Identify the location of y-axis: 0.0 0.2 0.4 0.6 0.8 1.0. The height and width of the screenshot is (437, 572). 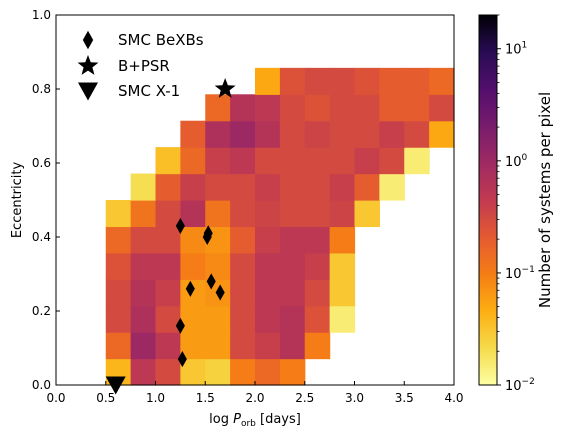
(46, 200).